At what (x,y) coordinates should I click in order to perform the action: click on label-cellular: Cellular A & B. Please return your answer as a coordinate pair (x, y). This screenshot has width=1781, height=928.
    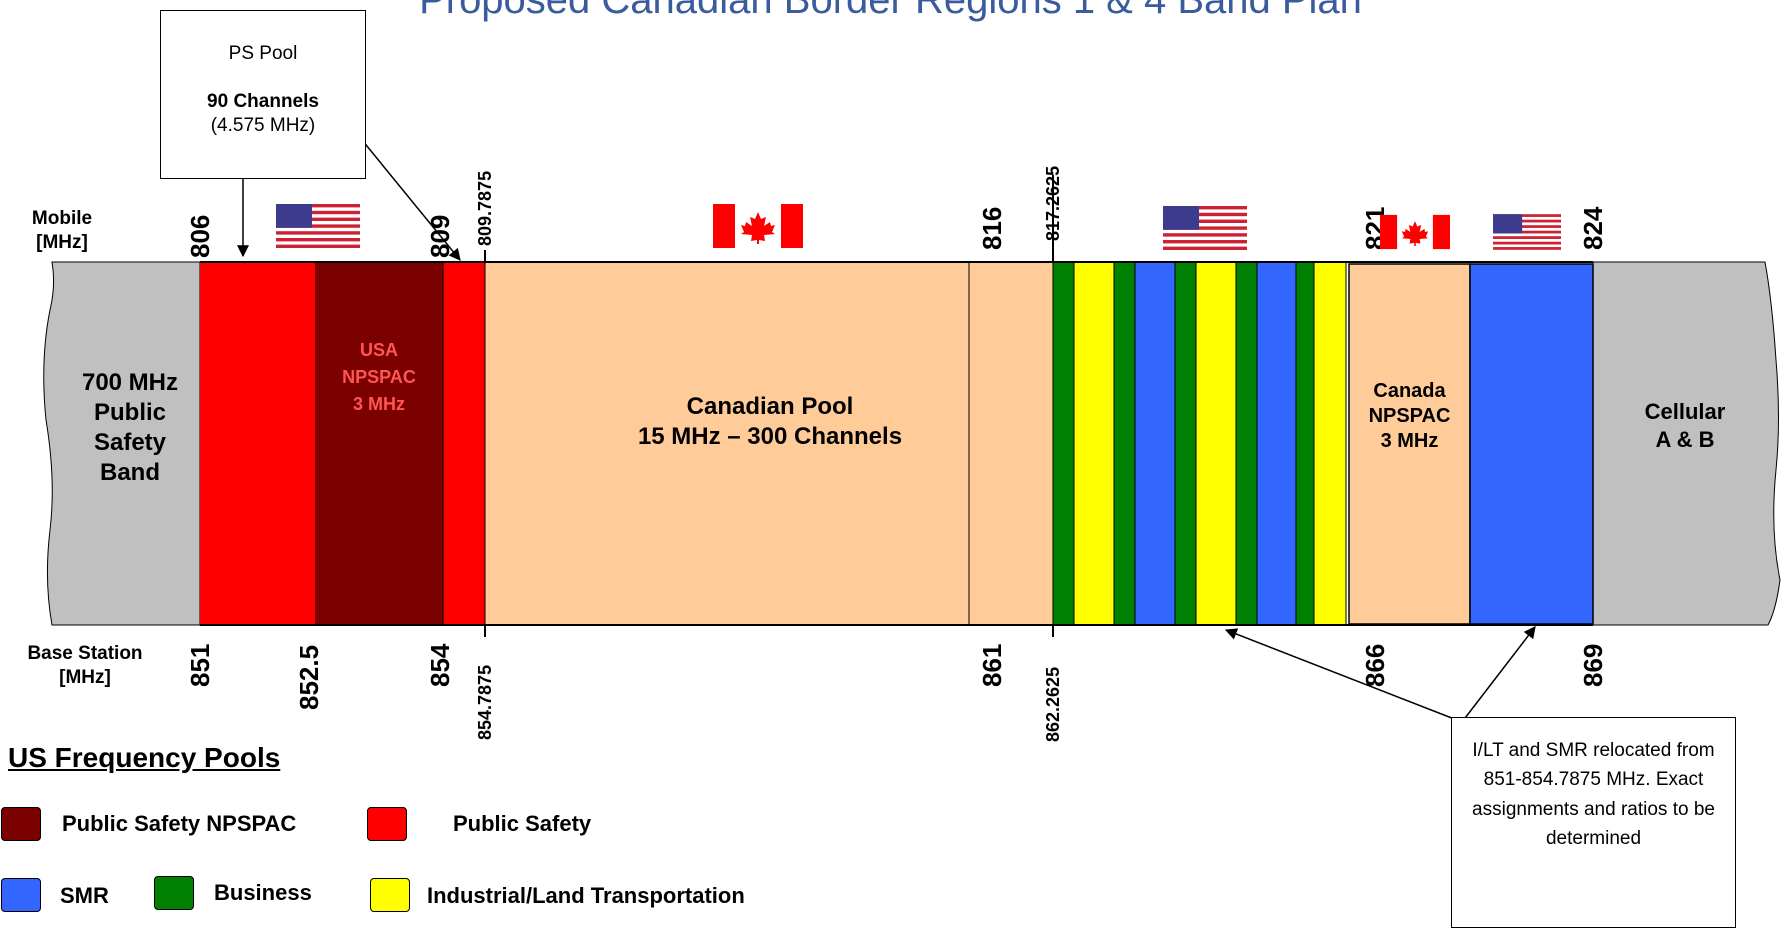
    Looking at the image, I should click on (1685, 425).